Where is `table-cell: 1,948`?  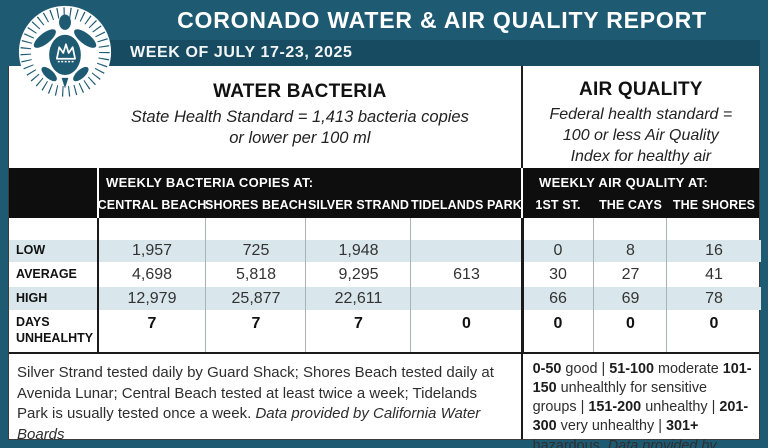 table-cell: 1,948 is located at coordinates (358, 251).